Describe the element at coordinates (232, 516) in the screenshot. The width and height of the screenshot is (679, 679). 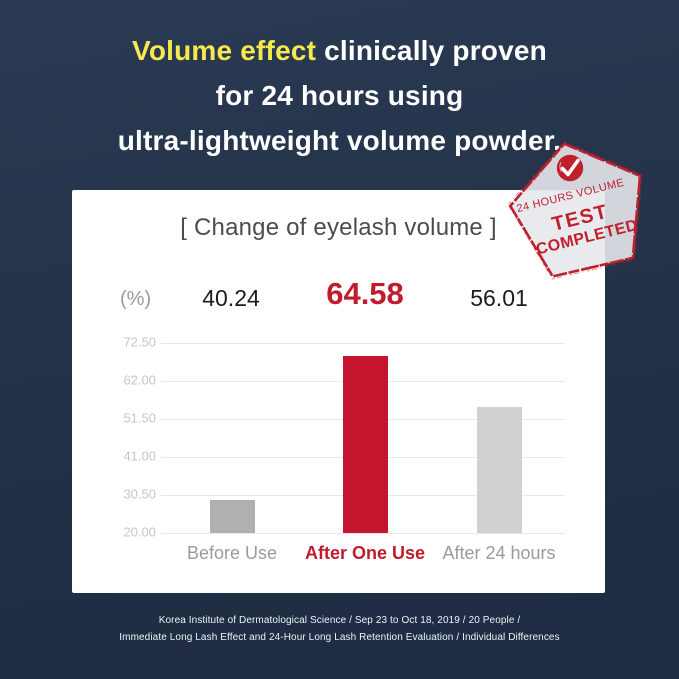
I see `bar-before-use` at that location.